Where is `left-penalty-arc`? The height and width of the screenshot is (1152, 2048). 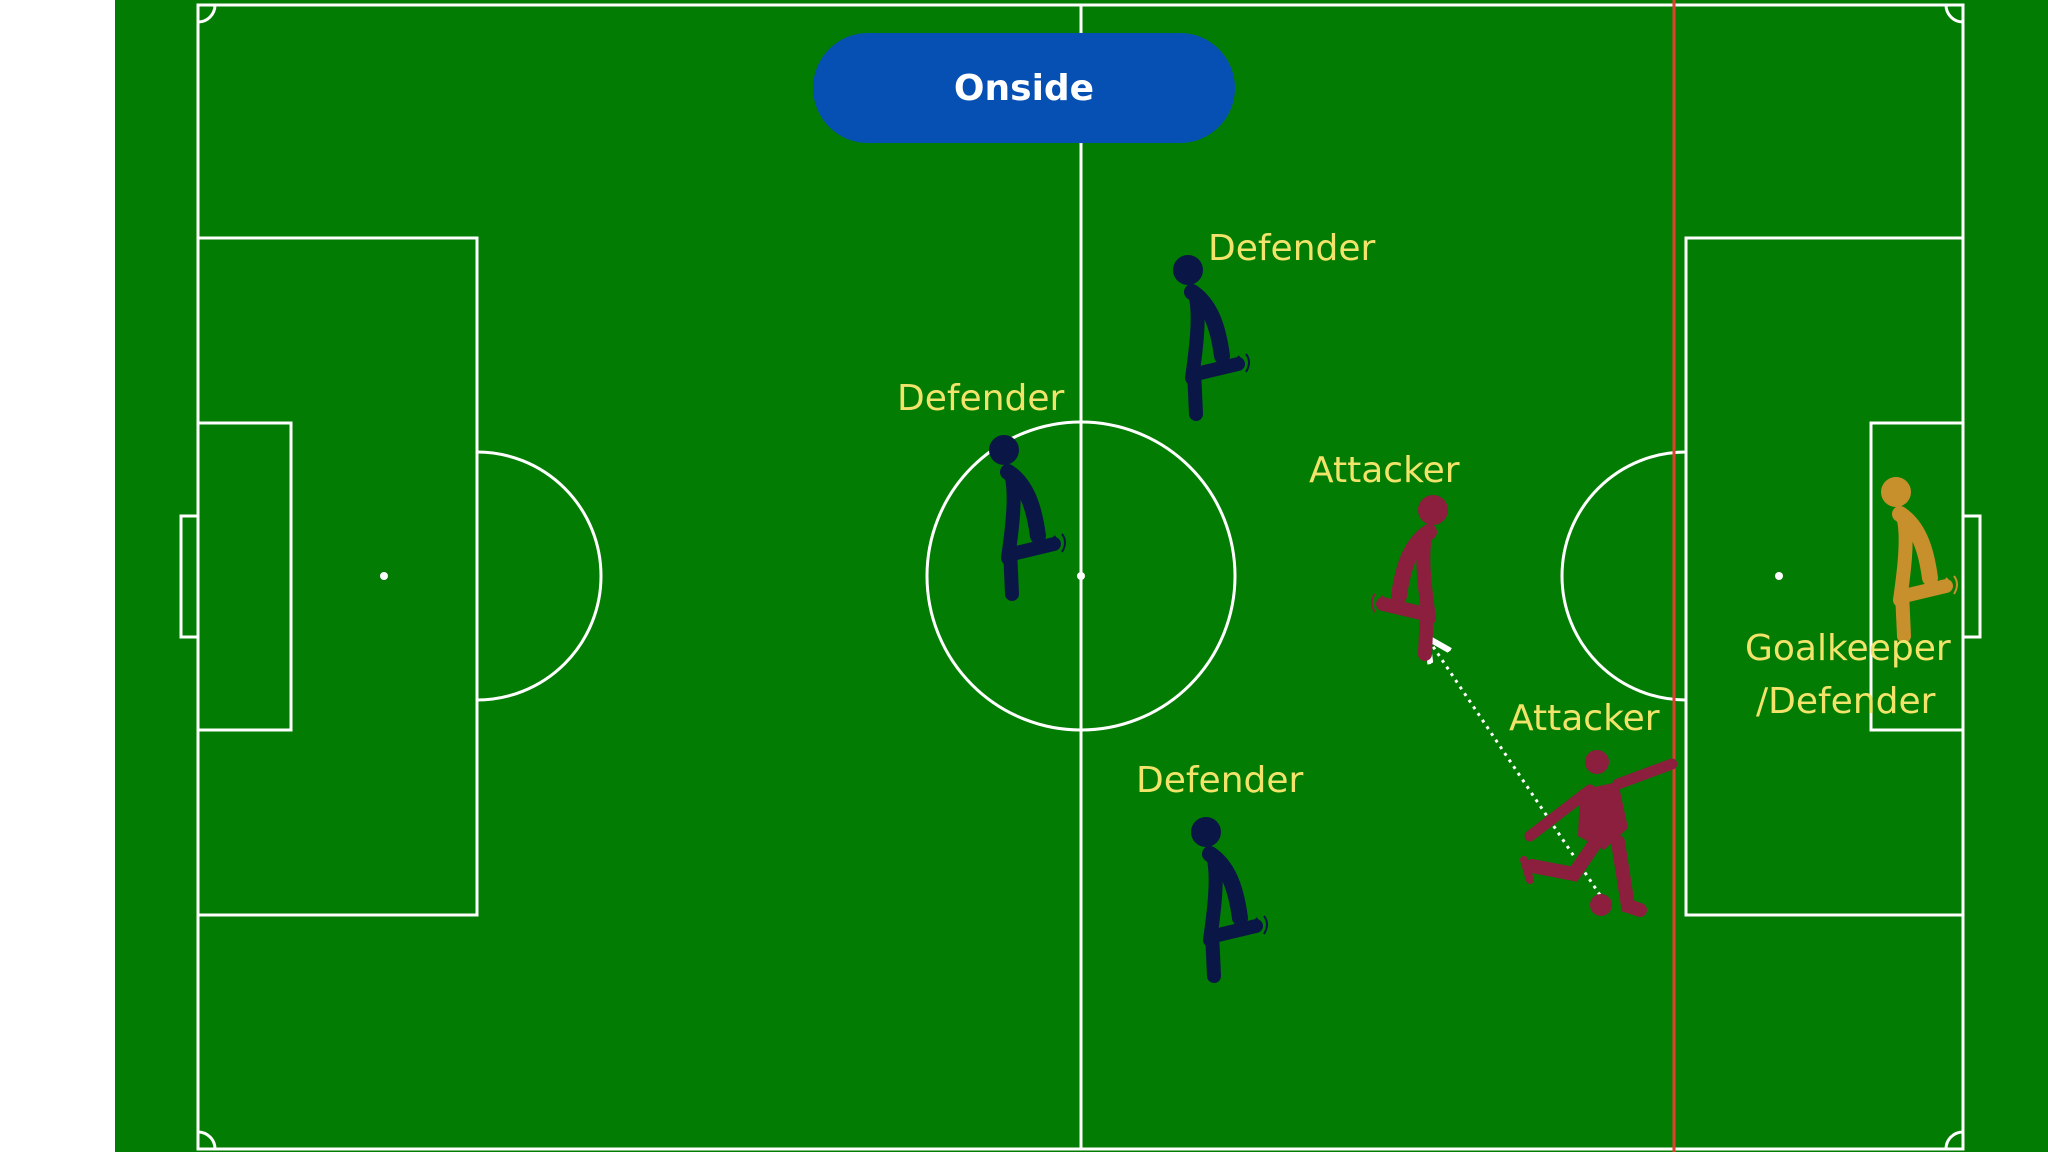 left-penalty-arc is located at coordinates (539, 576).